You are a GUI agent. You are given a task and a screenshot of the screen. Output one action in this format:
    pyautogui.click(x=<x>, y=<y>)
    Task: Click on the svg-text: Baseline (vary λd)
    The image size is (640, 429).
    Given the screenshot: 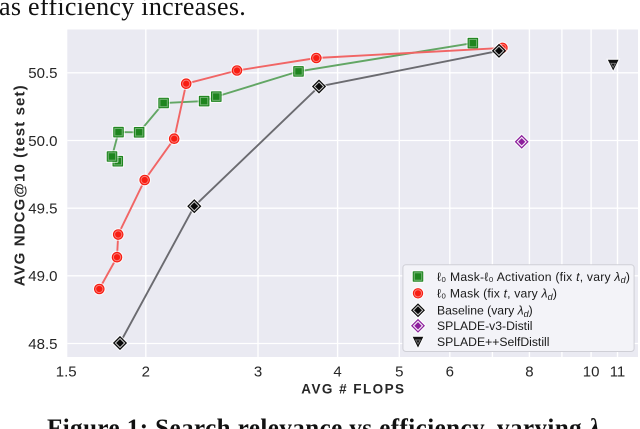 What is the action you would take?
    pyautogui.click(x=485, y=311)
    